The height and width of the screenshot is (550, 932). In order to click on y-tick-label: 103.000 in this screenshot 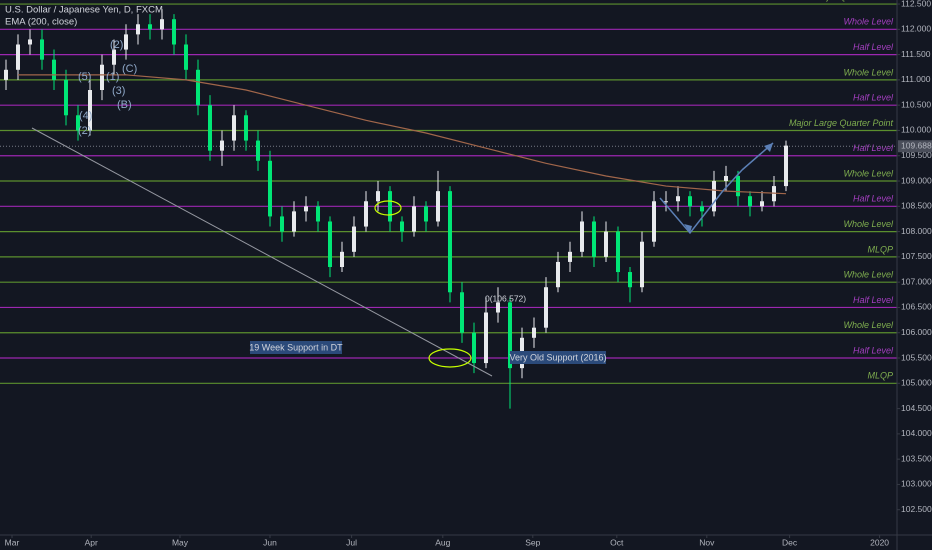, I will do `click(916, 484)`.